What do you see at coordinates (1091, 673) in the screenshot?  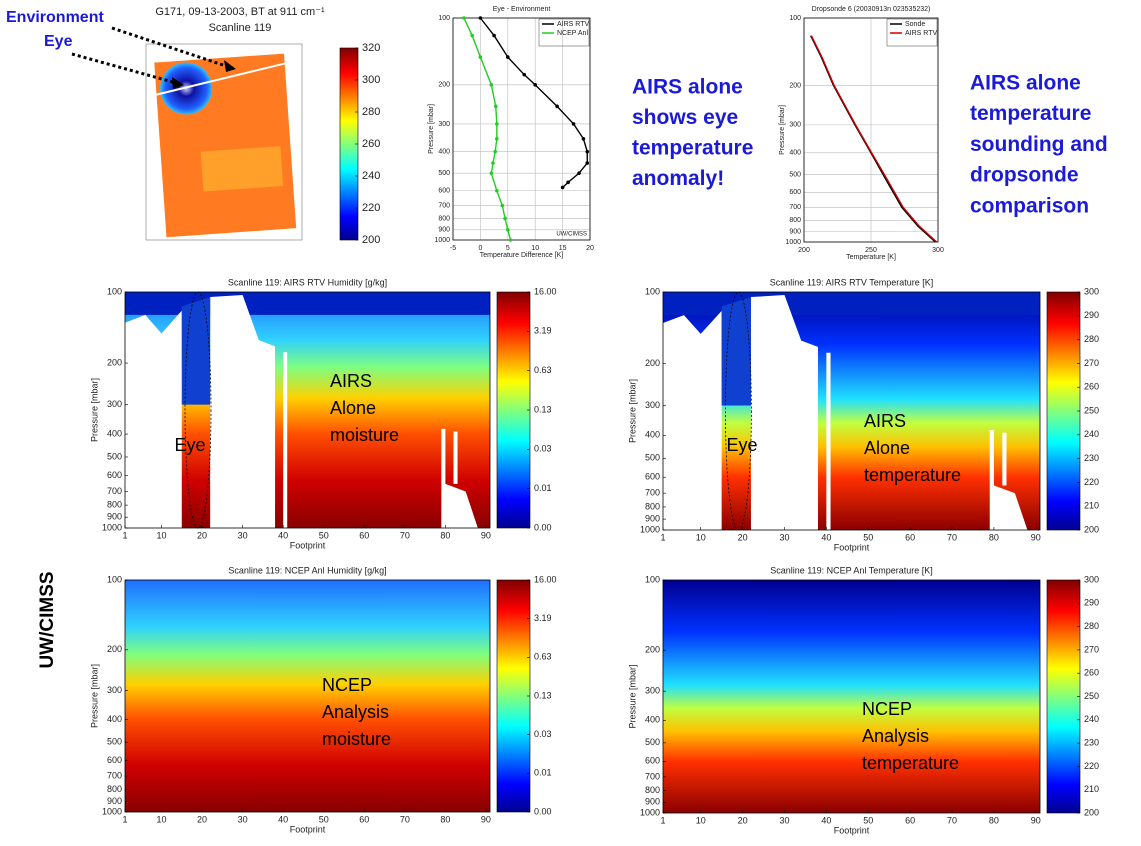 I see `colorbar-label: 260` at bounding box center [1091, 673].